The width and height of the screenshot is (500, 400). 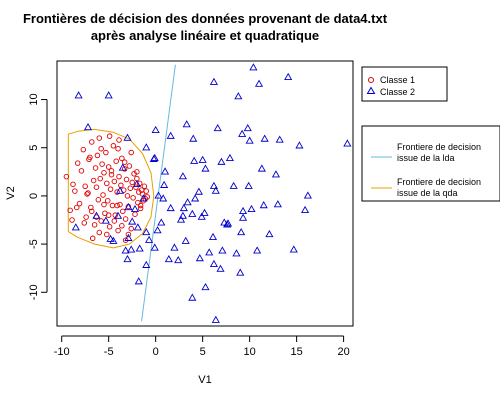 I want to click on x-axis: -10 -5 0 5 10 15 20, so click(x=202, y=346).